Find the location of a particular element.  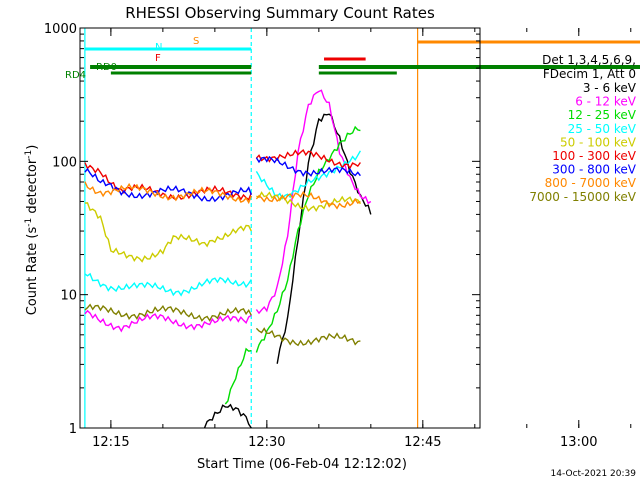

y-tick-label: 1000 is located at coordinates (60, 29).